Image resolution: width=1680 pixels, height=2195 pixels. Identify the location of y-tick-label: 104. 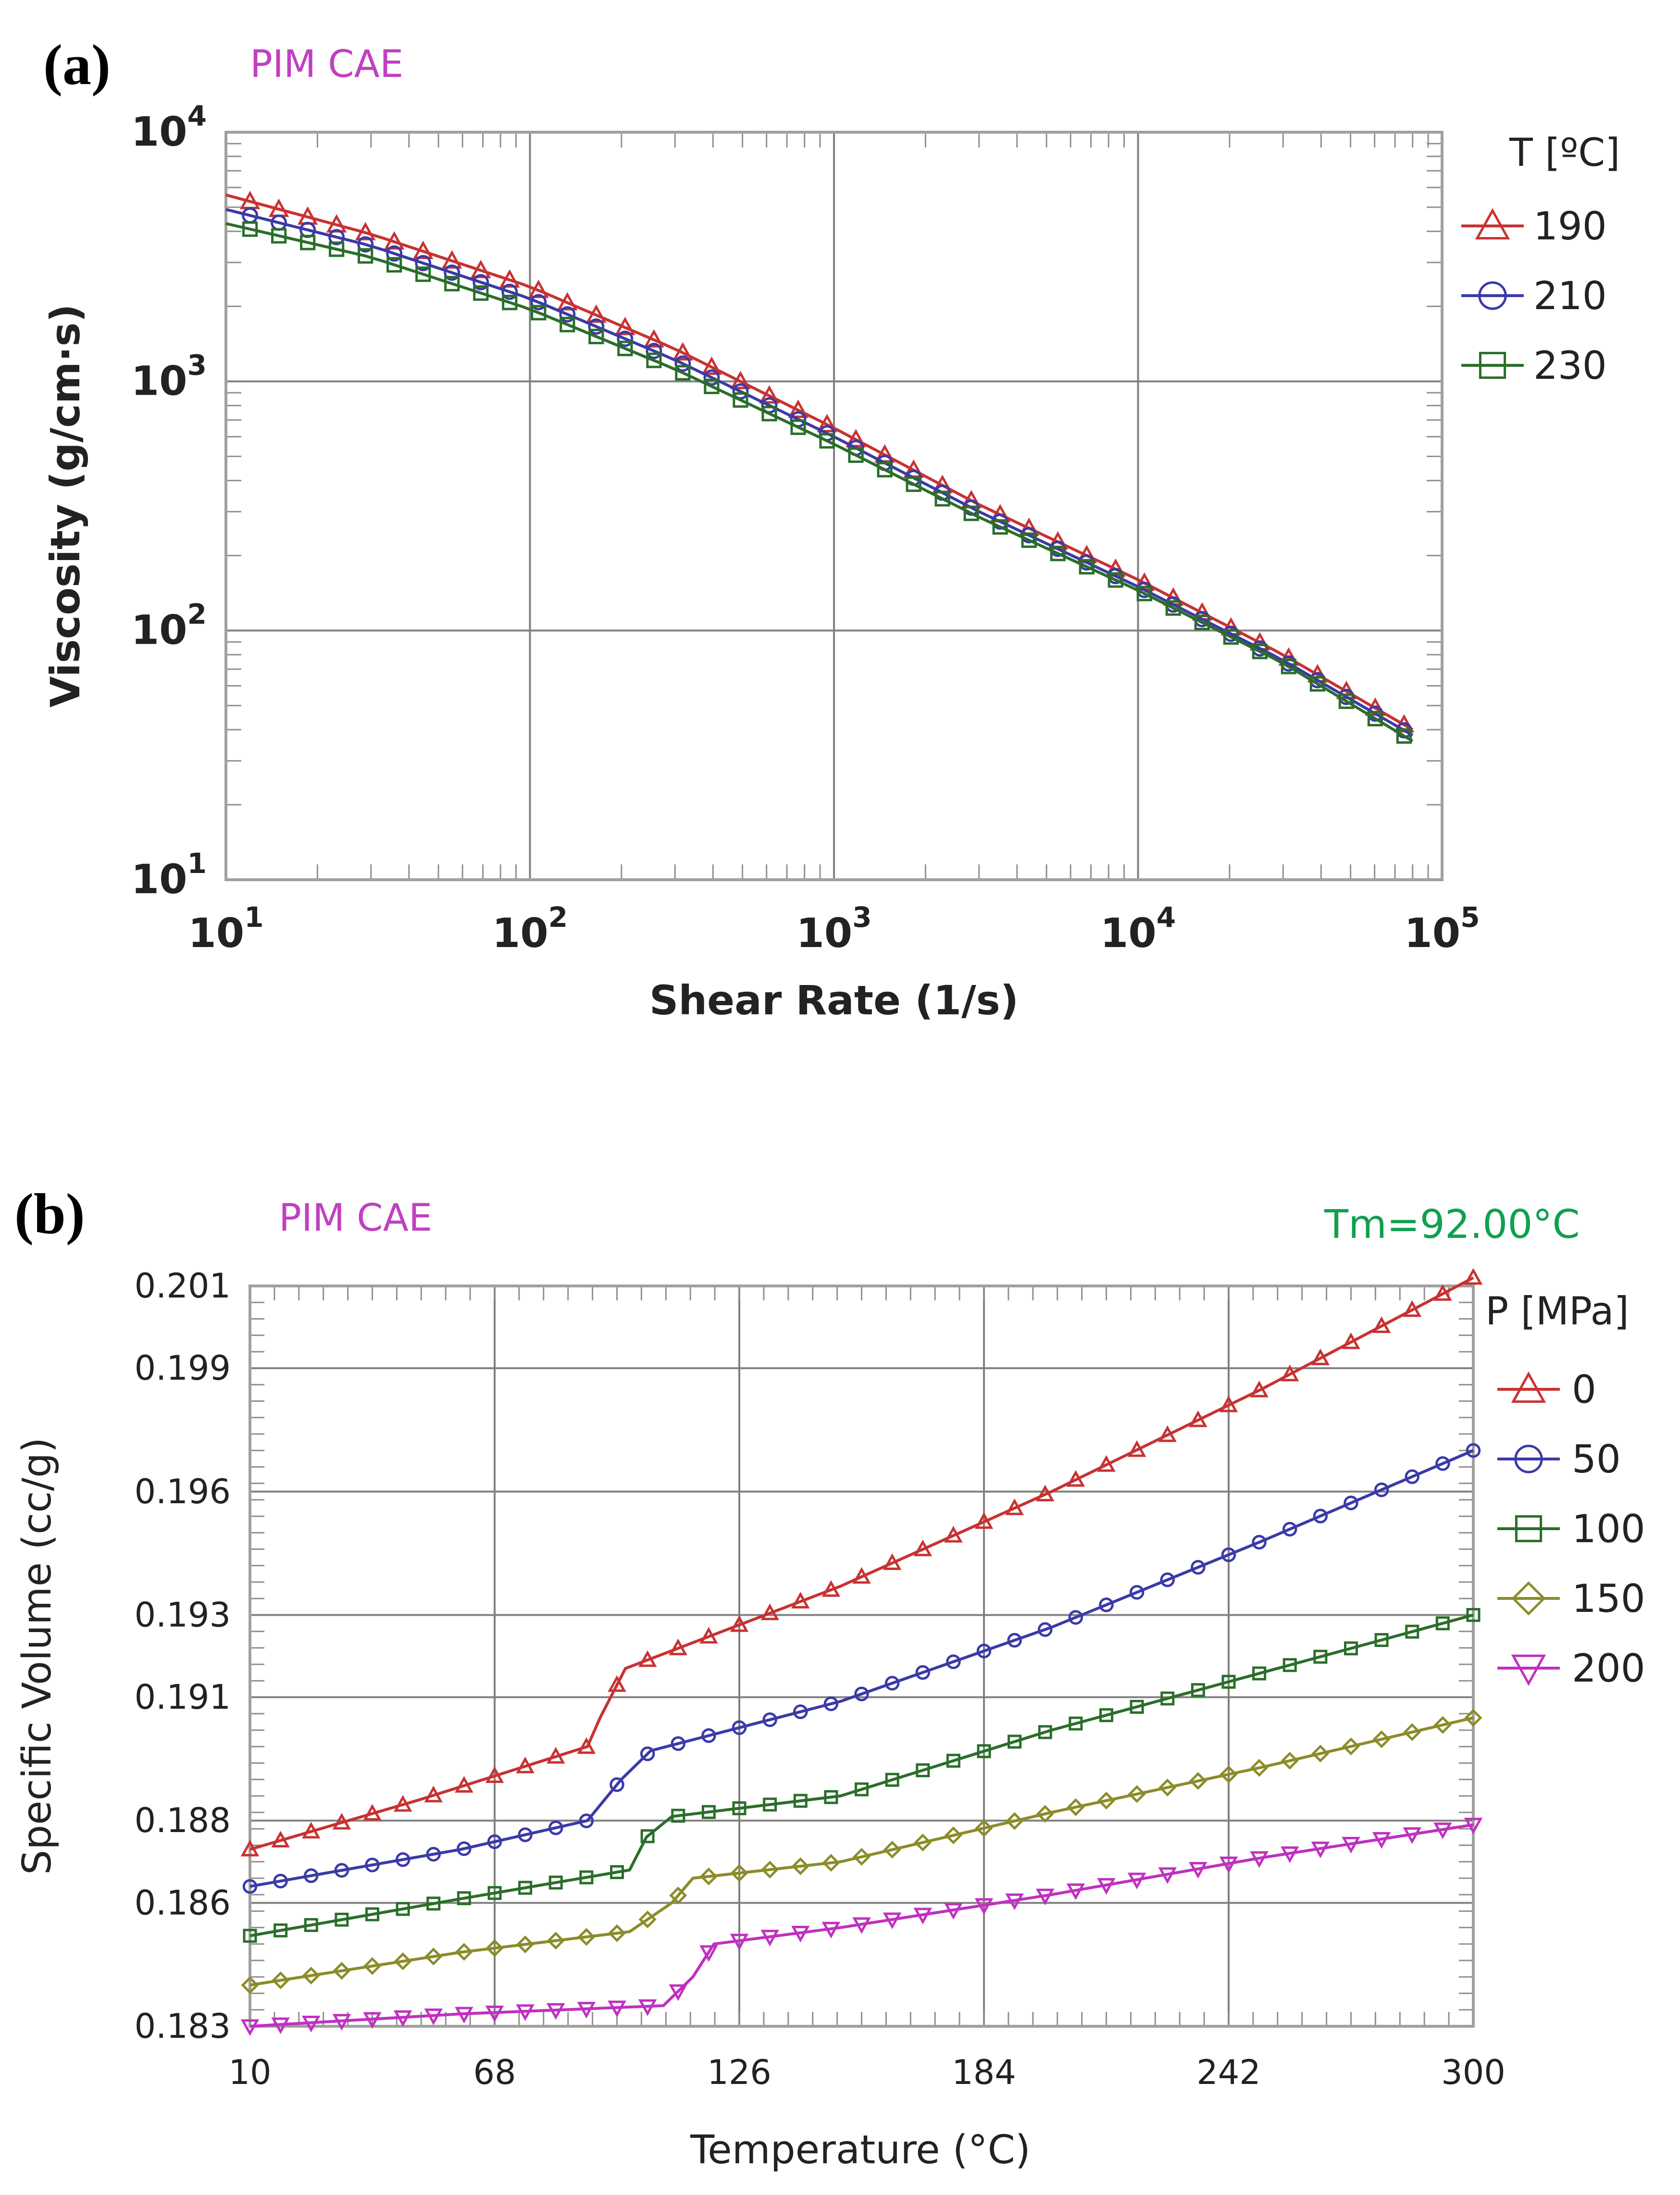
(169, 127).